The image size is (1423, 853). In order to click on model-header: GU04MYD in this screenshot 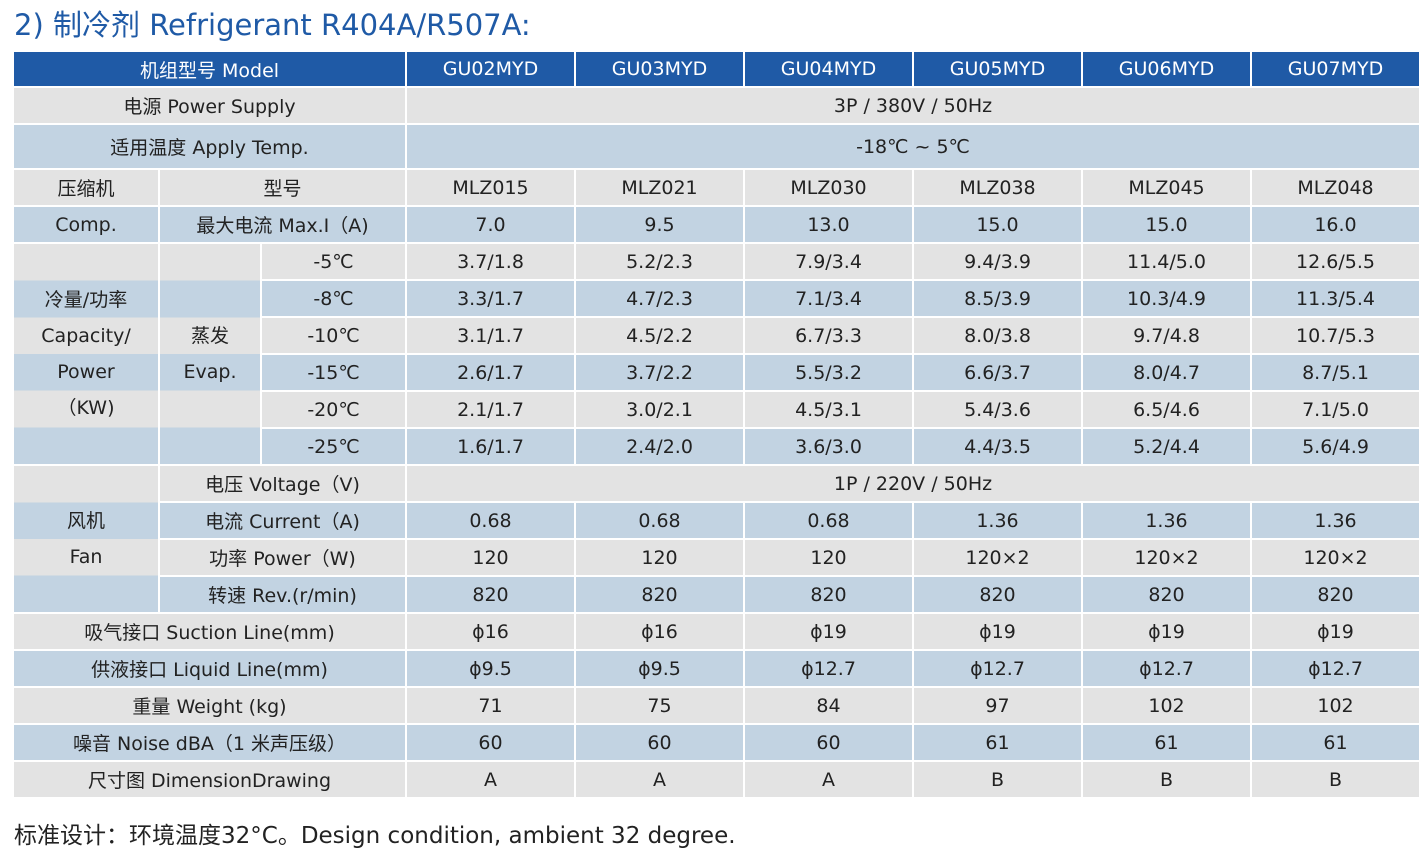, I will do `click(828, 69)`.